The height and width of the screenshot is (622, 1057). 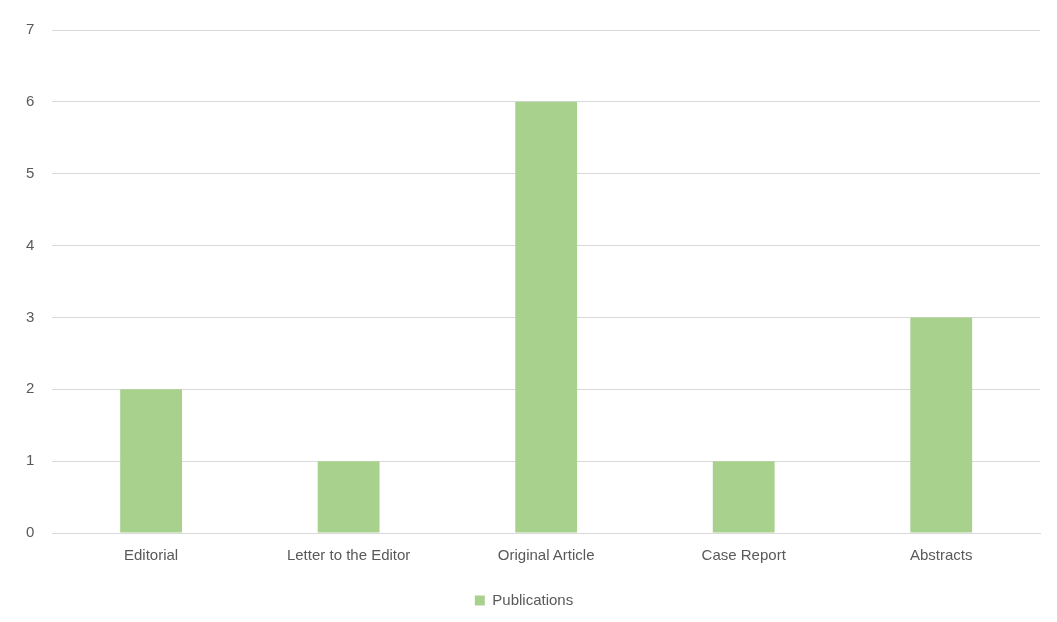 I want to click on y-tick-label: 6, so click(x=30, y=100).